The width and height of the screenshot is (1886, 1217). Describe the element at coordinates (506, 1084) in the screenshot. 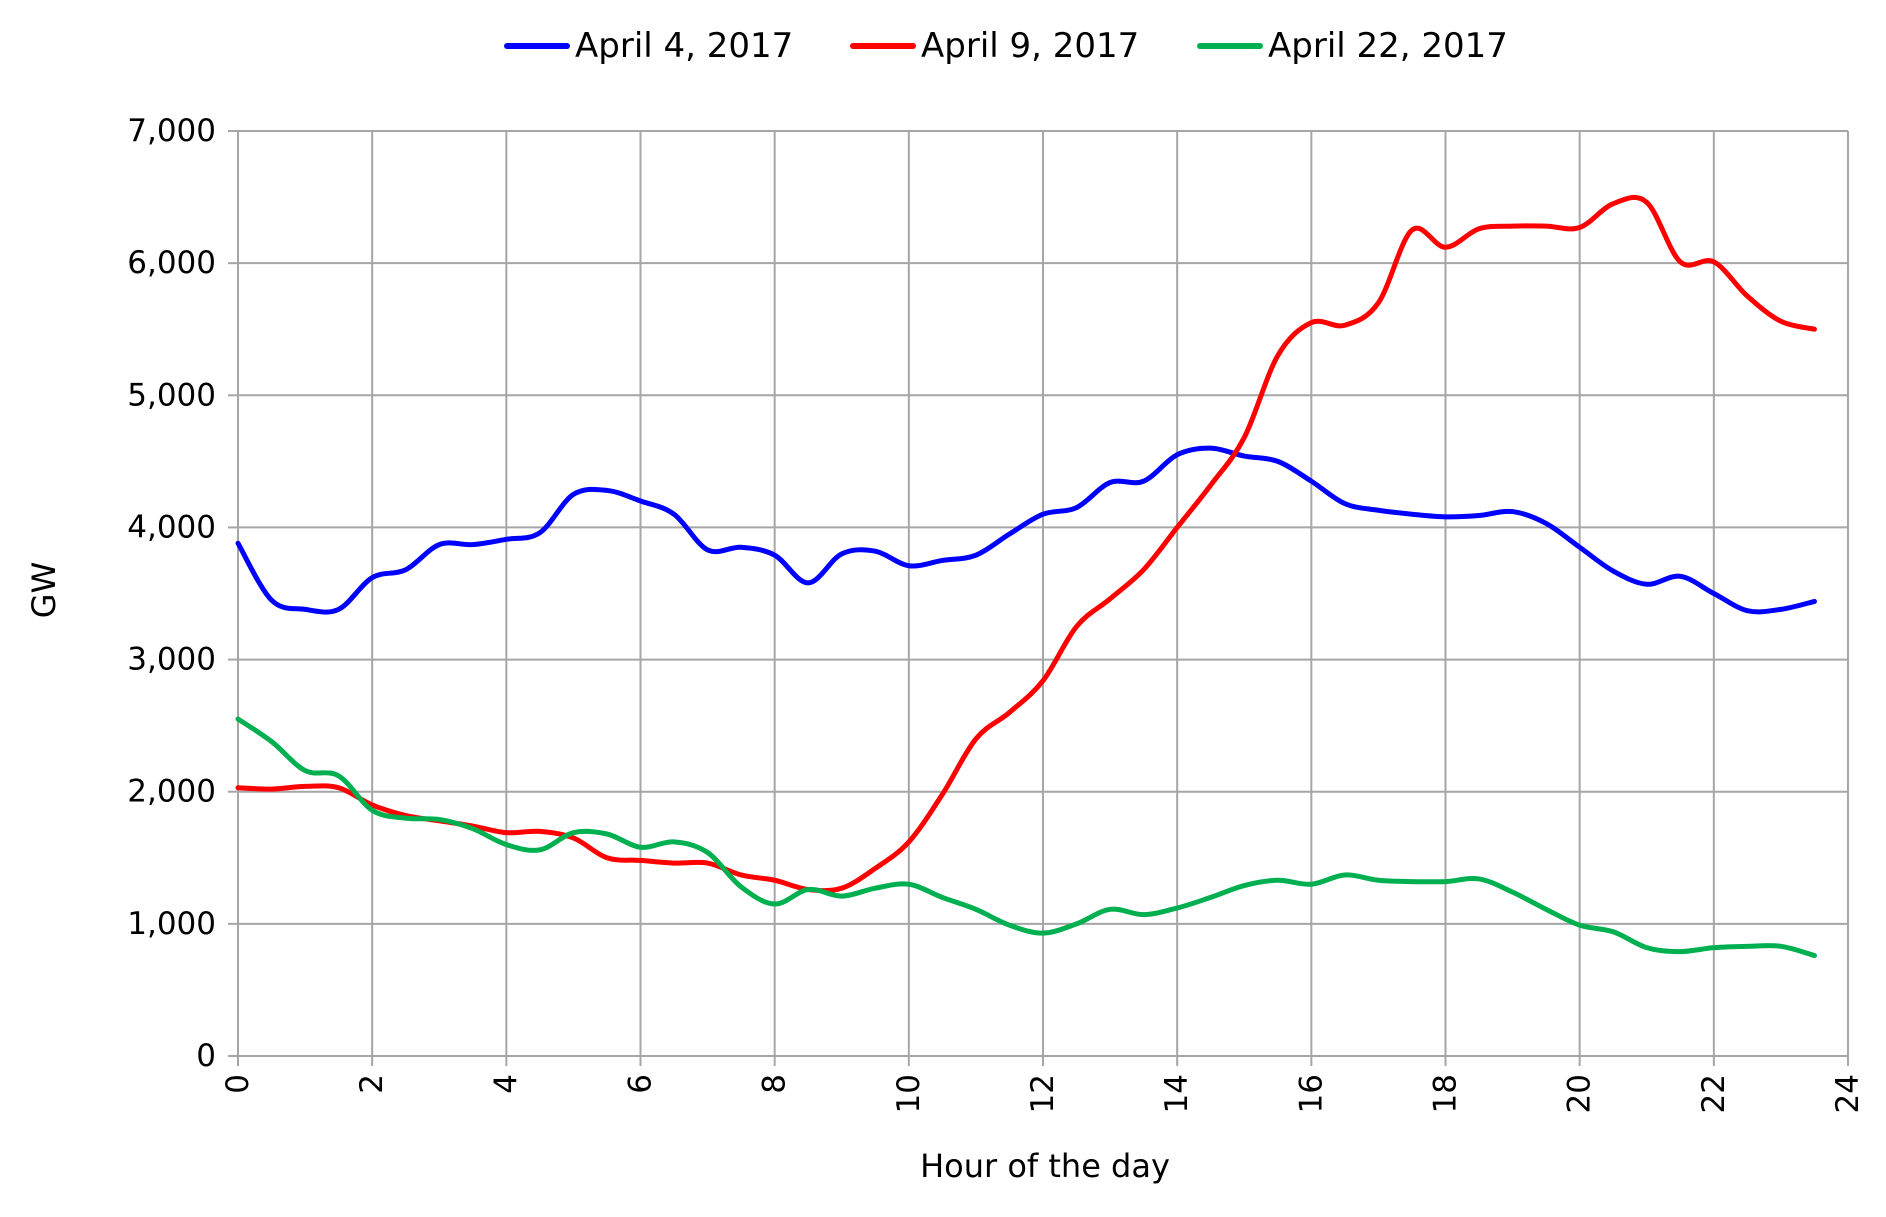

I see `x-tick-label: 4` at that location.